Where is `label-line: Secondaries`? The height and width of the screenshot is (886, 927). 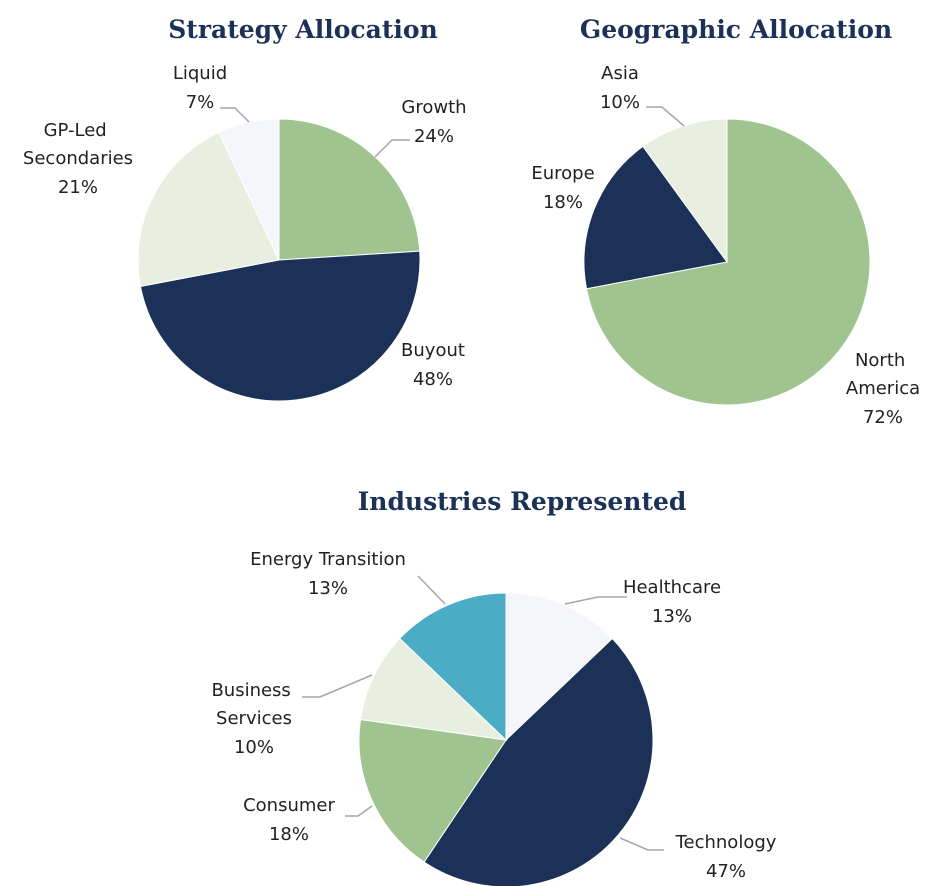 label-line: Secondaries is located at coordinates (78, 158).